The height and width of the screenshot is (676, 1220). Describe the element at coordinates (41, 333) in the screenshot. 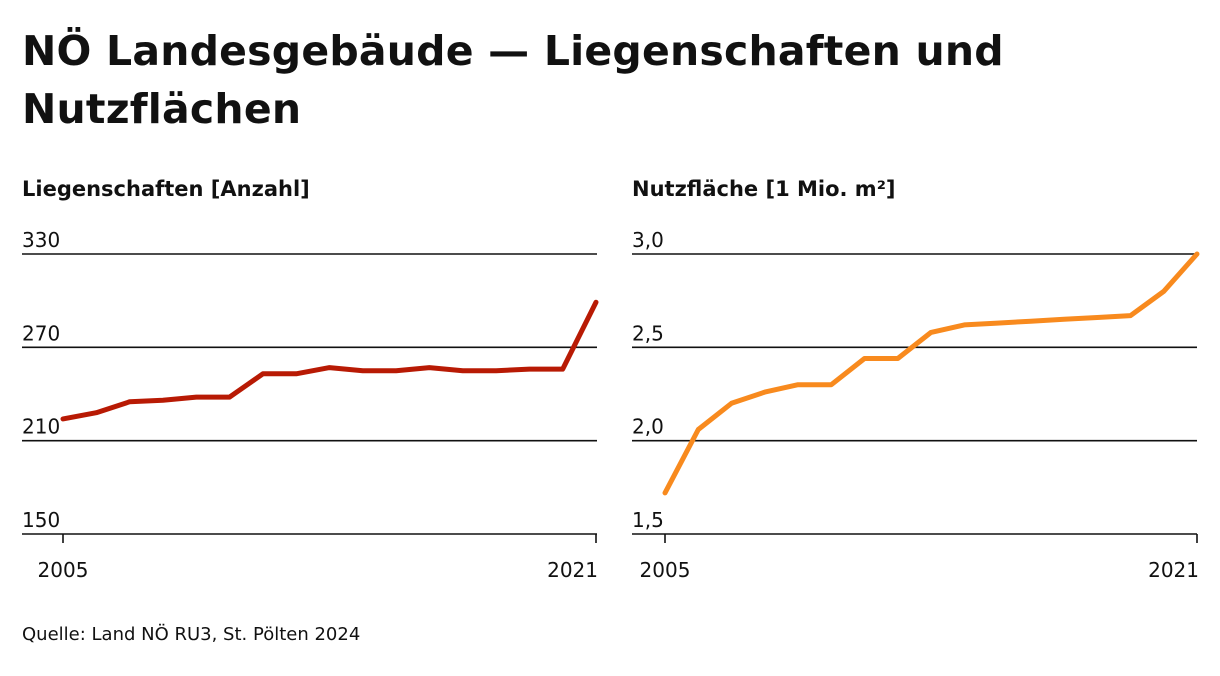

I see `y-tick-label: 270` at that location.